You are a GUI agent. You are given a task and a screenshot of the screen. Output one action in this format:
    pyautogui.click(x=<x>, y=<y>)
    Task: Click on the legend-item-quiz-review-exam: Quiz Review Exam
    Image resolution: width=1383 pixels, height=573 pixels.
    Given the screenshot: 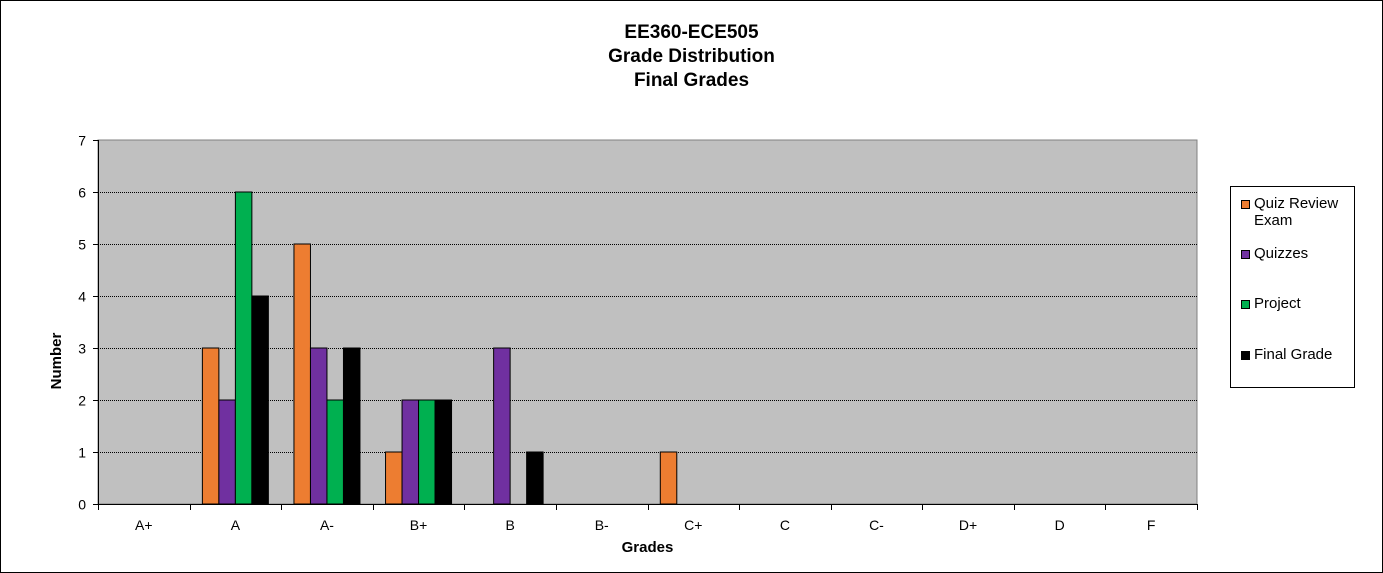 What is the action you would take?
    pyautogui.click(x=1295, y=212)
    